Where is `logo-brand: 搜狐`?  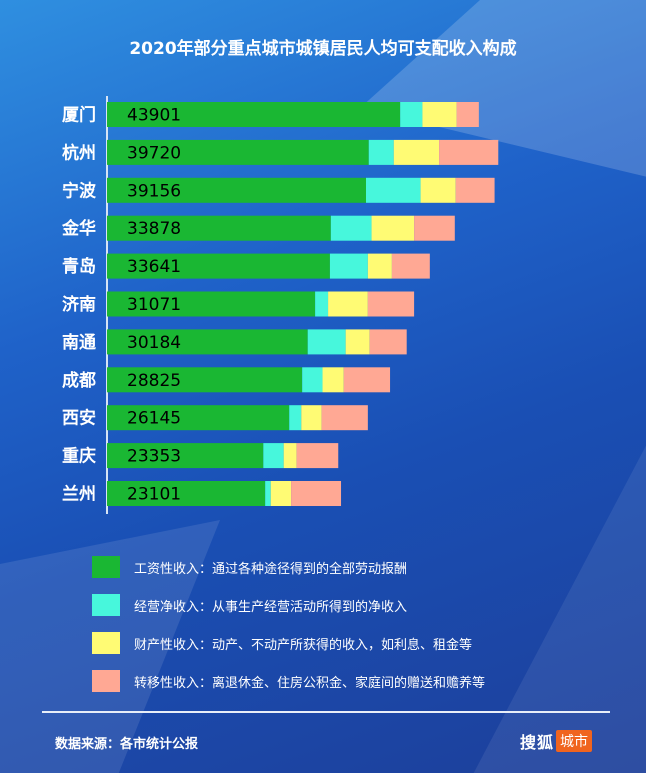 logo-brand: 搜狐 is located at coordinates (537, 742).